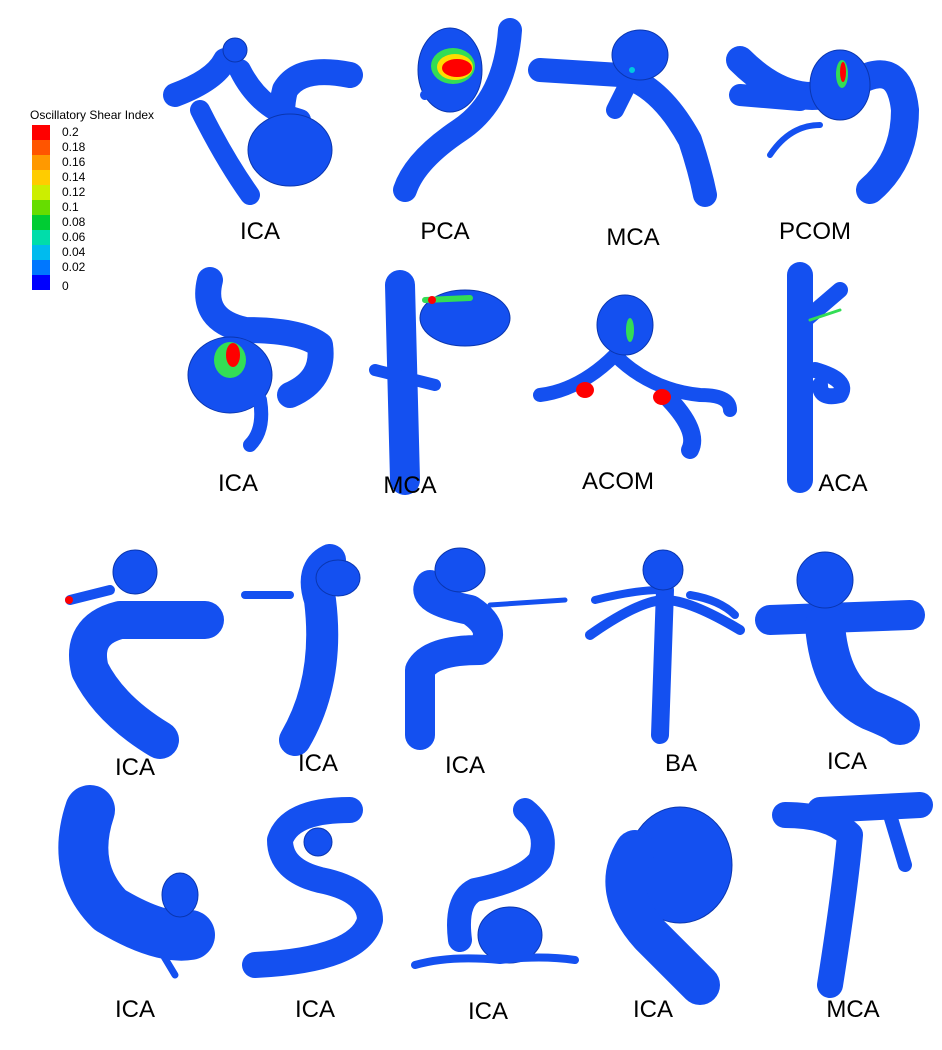 The height and width of the screenshot is (1050, 942). I want to click on panel-label: ACOM, so click(618, 481).